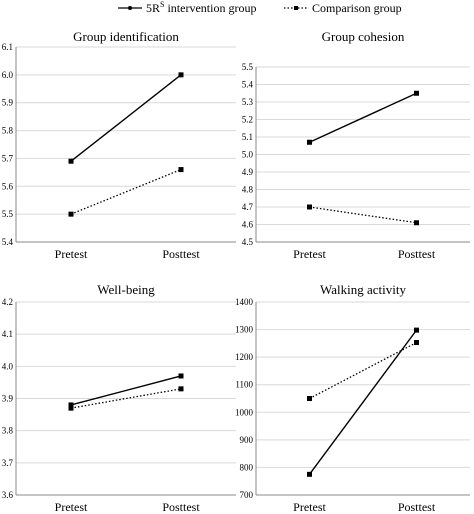 The width and height of the screenshot is (474, 514). What do you see at coordinates (126, 289) in the screenshot?
I see `chart-title: Well-being` at bounding box center [126, 289].